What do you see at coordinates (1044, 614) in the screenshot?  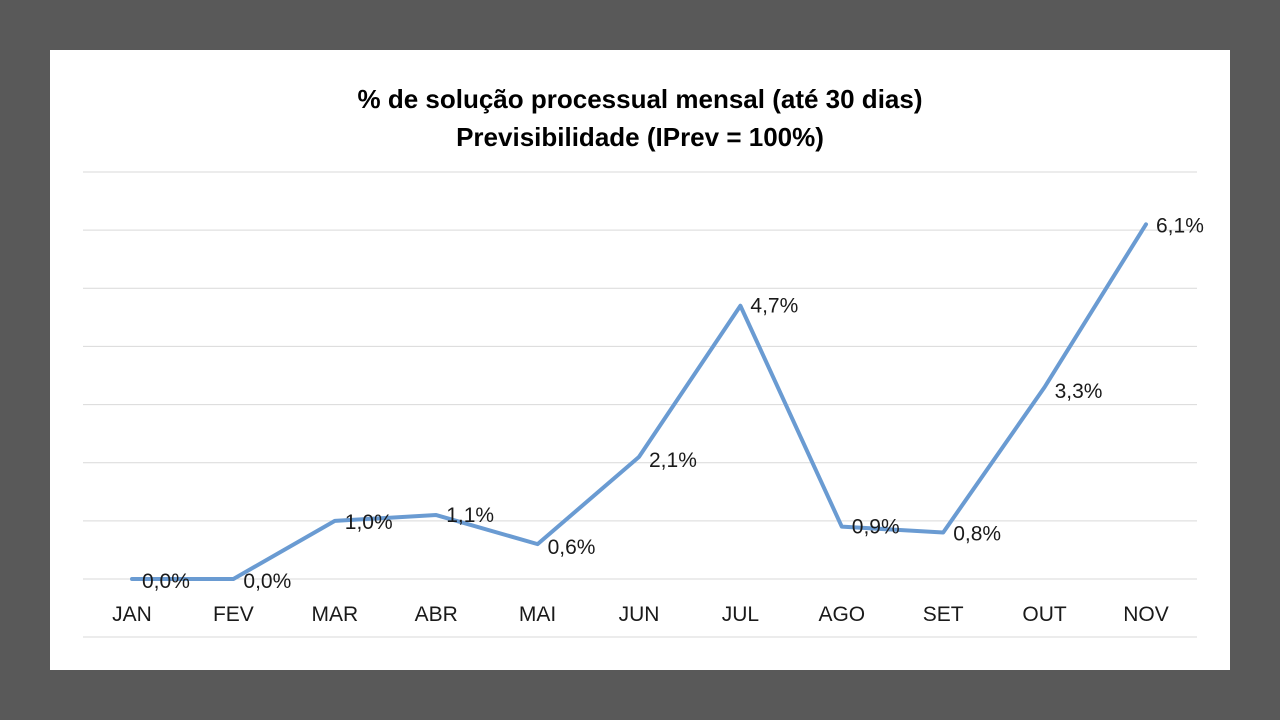 I see `x-tick-label: OUT` at bounding box center [1044, 614].